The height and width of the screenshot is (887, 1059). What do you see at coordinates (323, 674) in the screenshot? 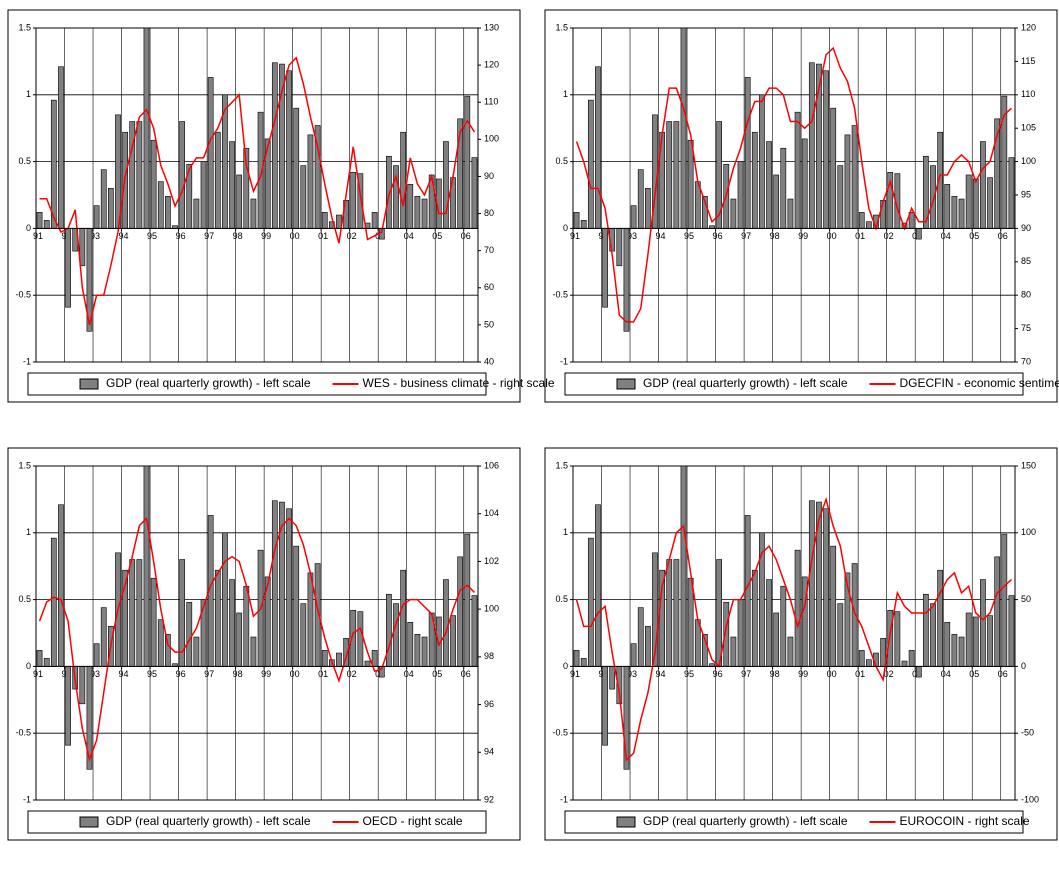
I see `x-tick-label: 01` at bounding box center [323, 674].